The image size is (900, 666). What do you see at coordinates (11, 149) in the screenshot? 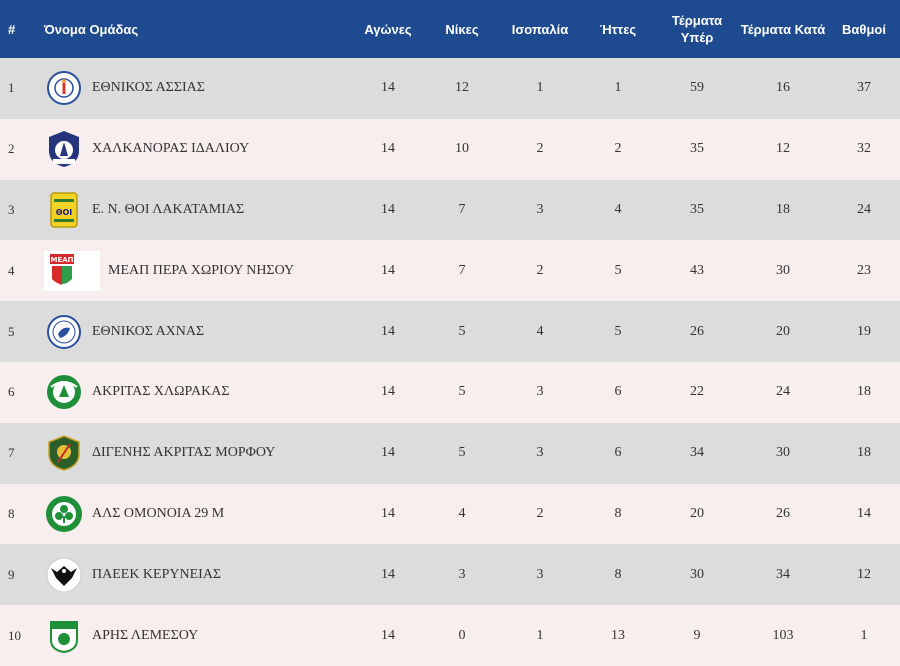
I see `position-cell: 2` at bounding box center [11, 149].